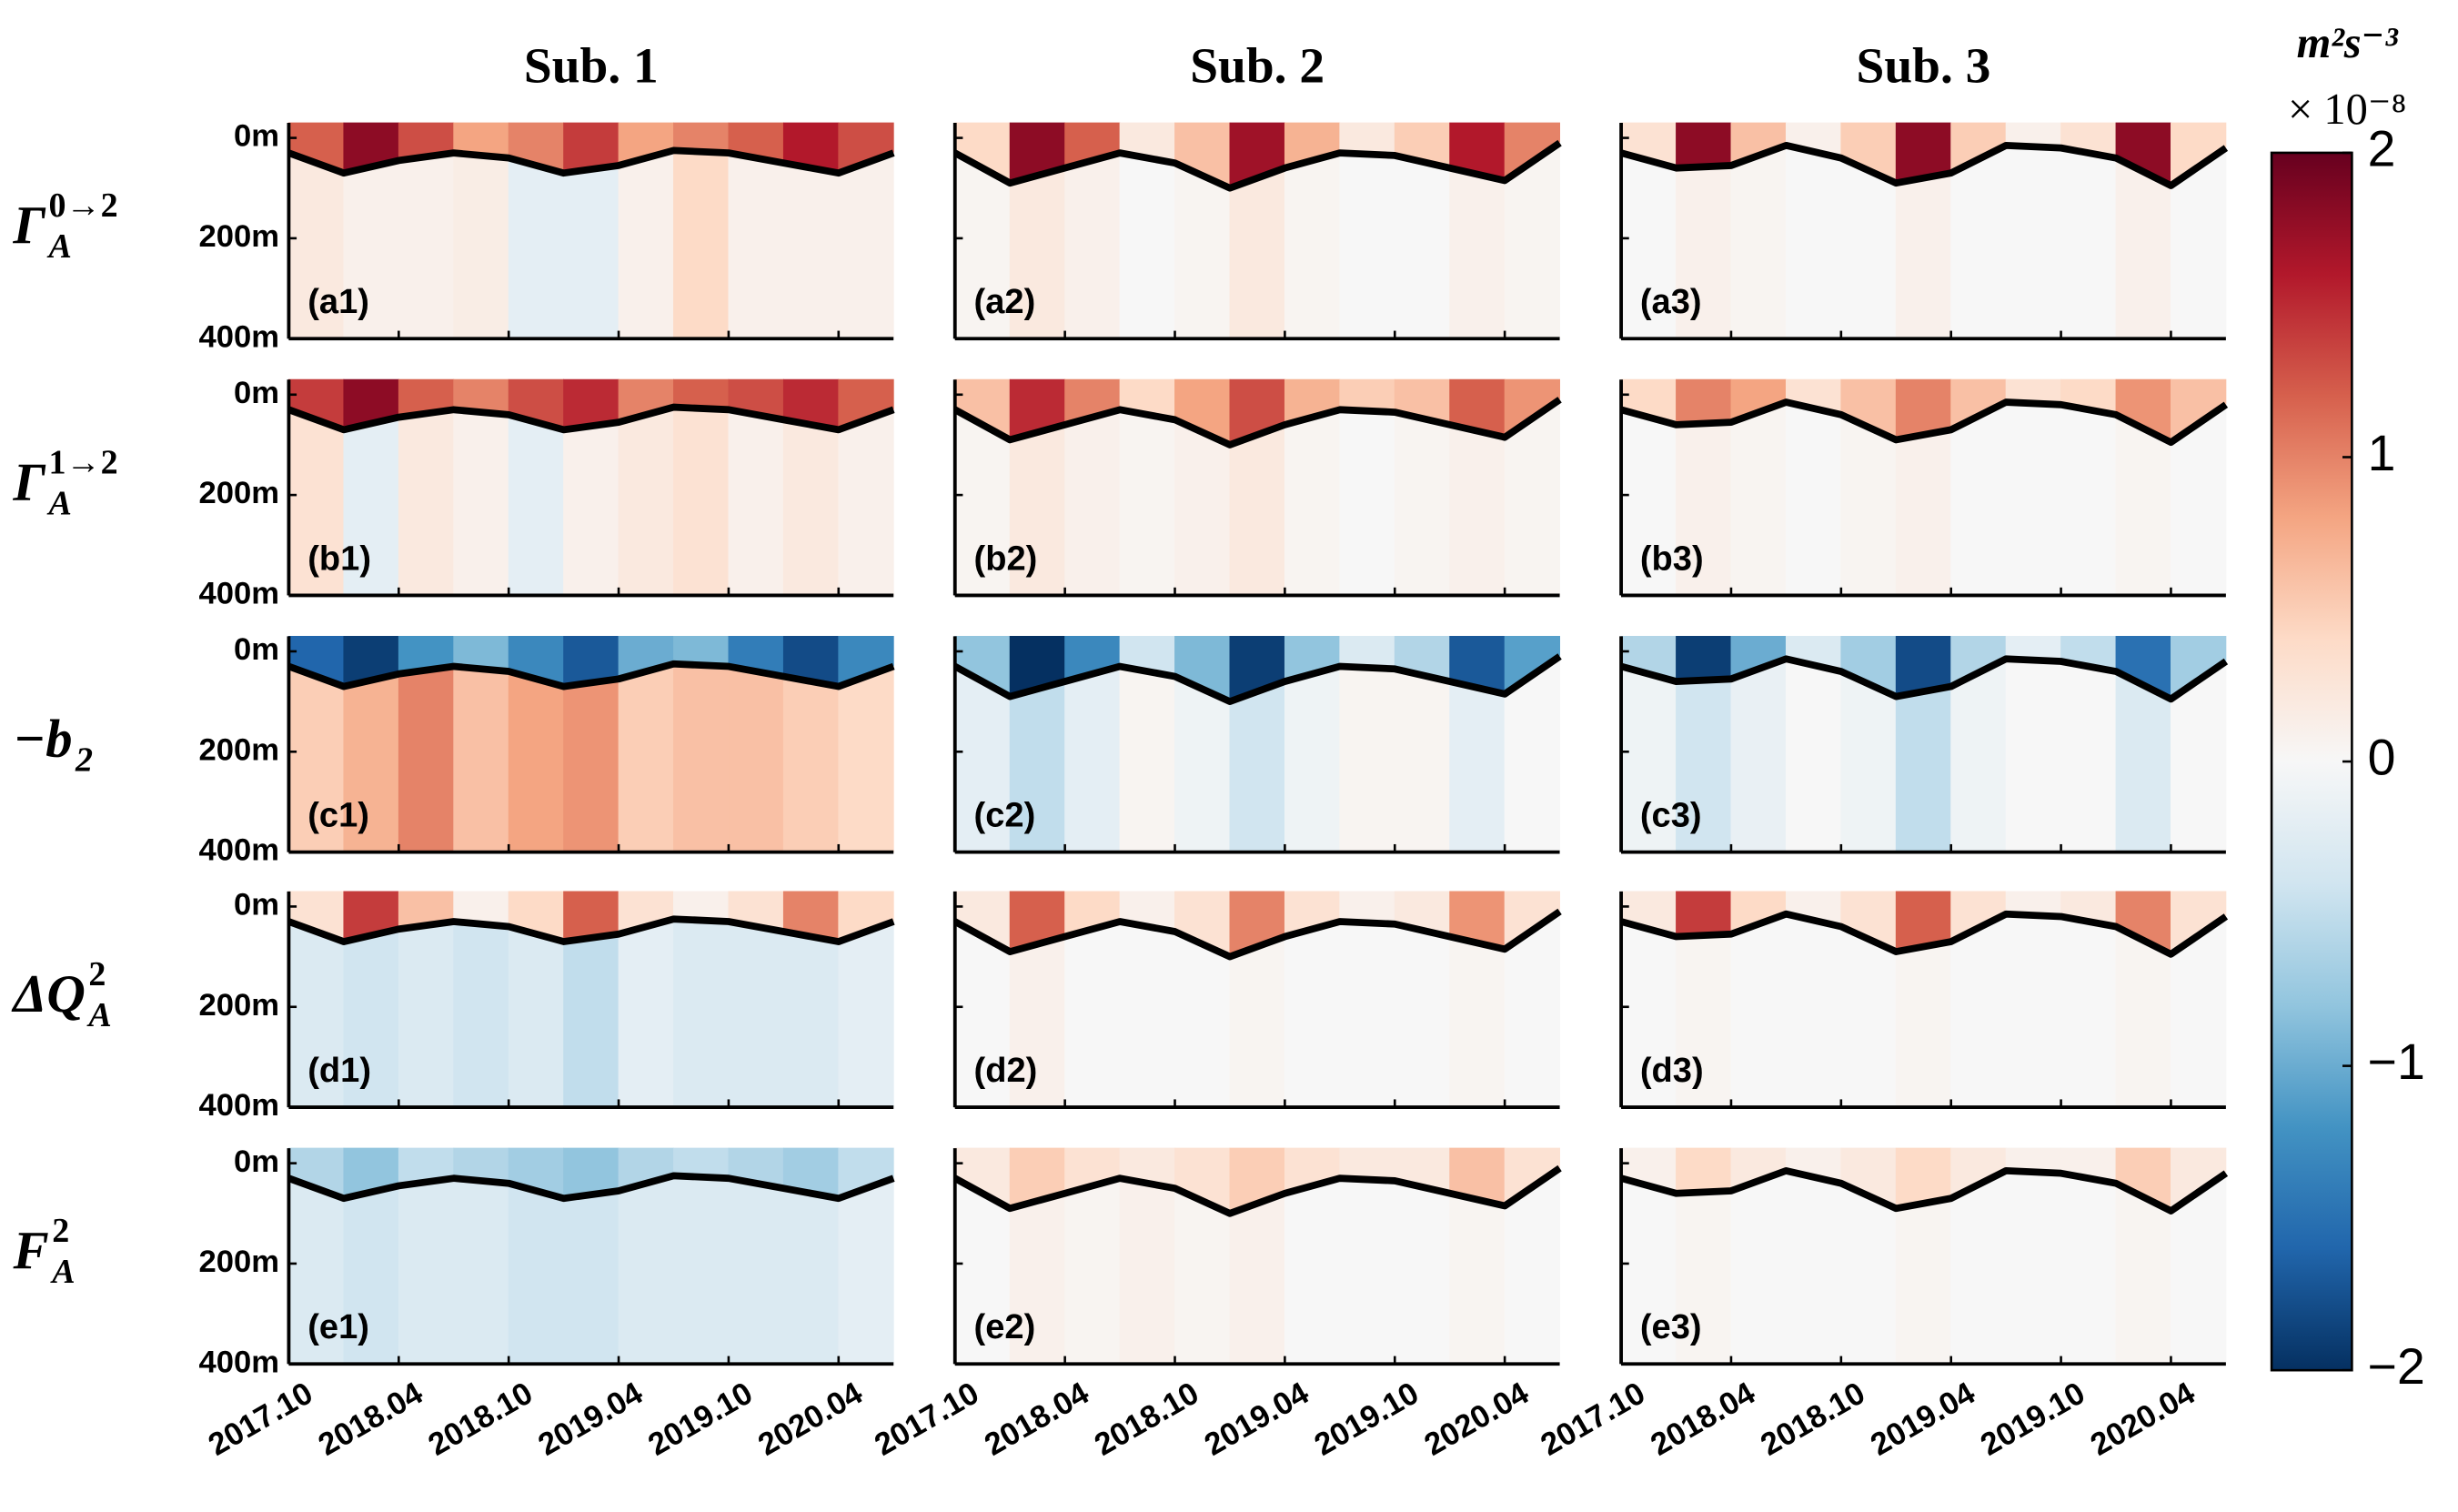  Describe the element at coordinates (2396, 1062) in the screenshot. I see `colorbar-tick-label: −1` at that location.